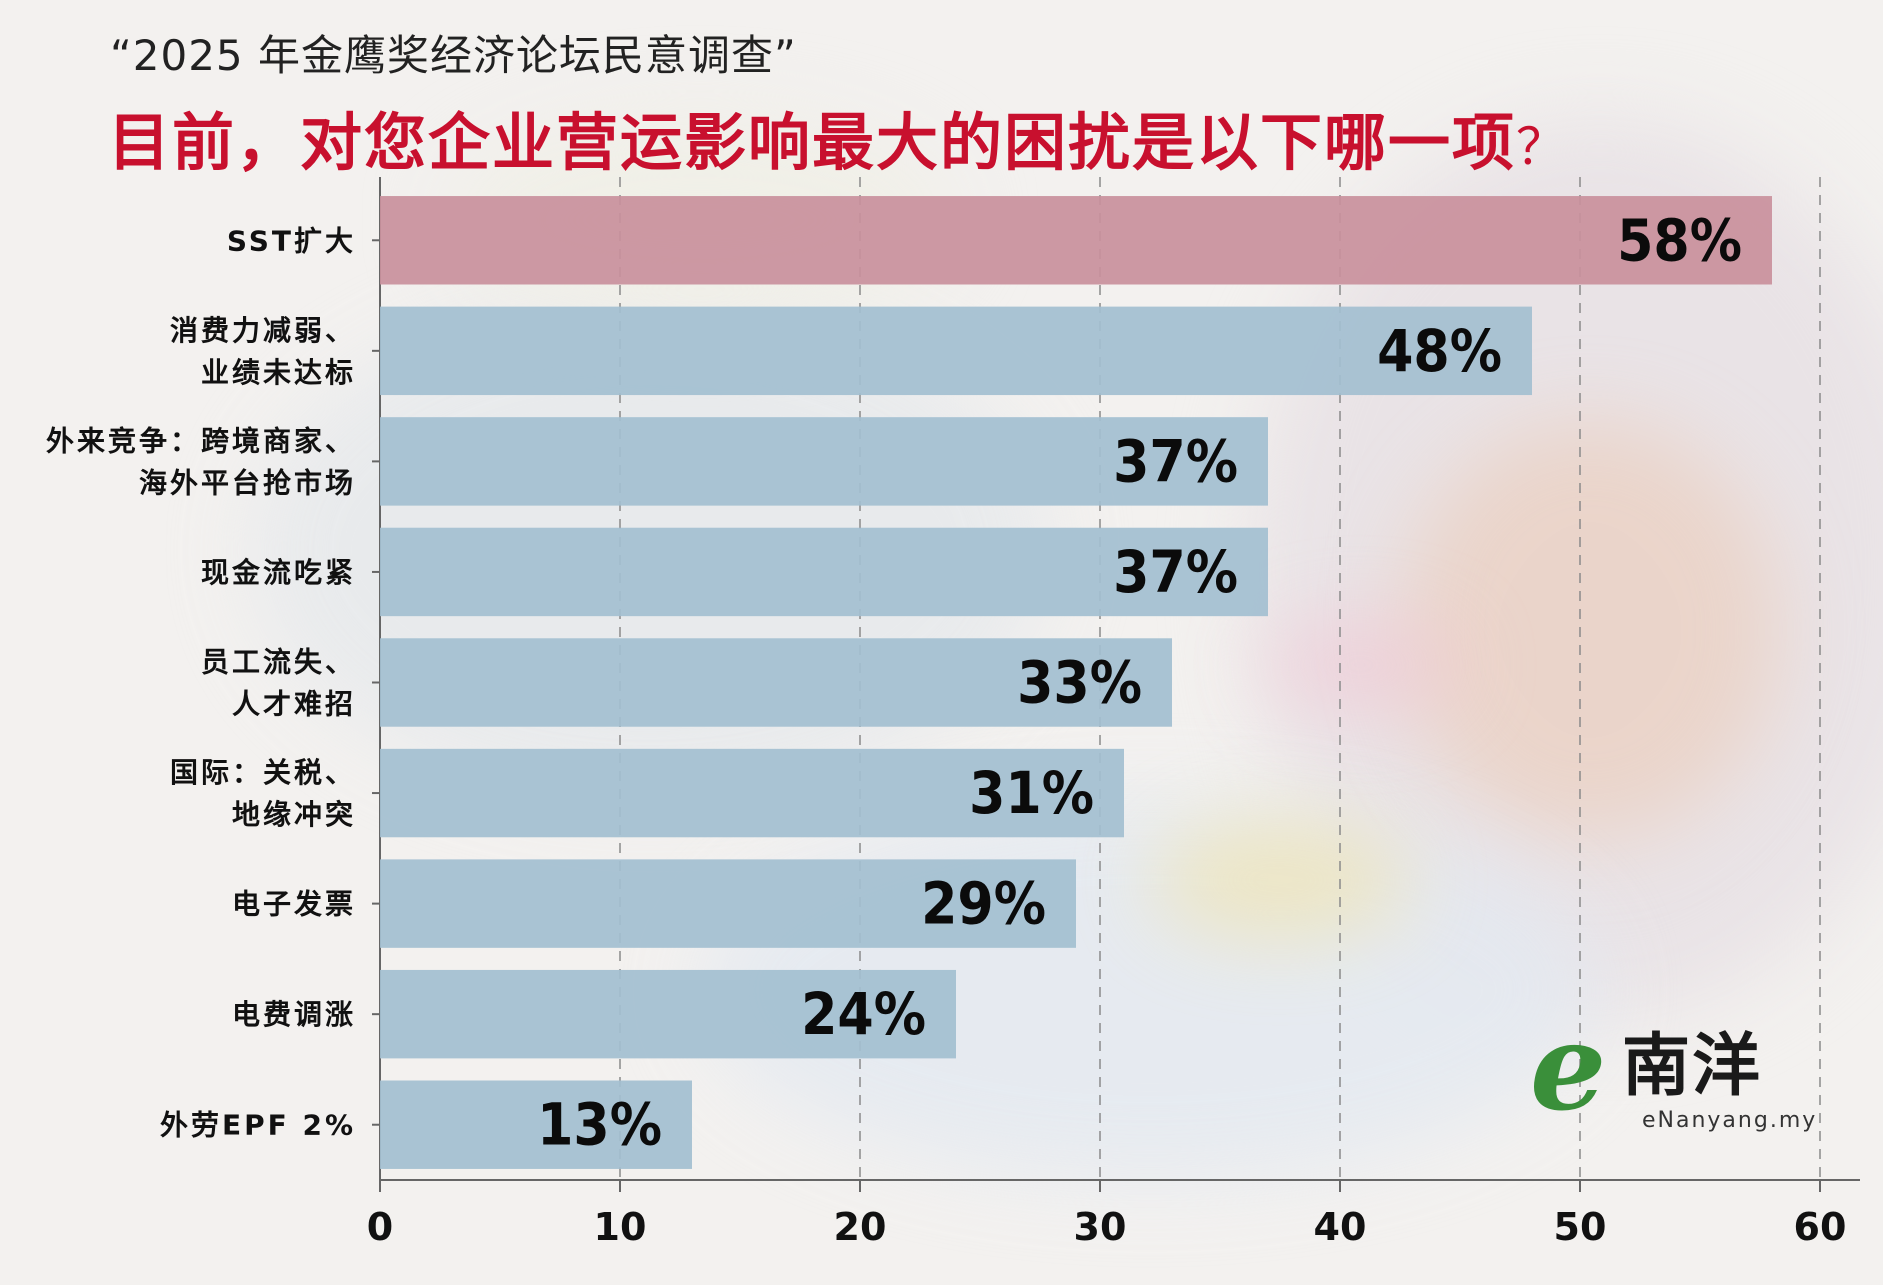  What do you see at coordinates (620, 1227) in the screenshot?
I see `x-tick-label-10: 10` at bounding box center [620, 1227].